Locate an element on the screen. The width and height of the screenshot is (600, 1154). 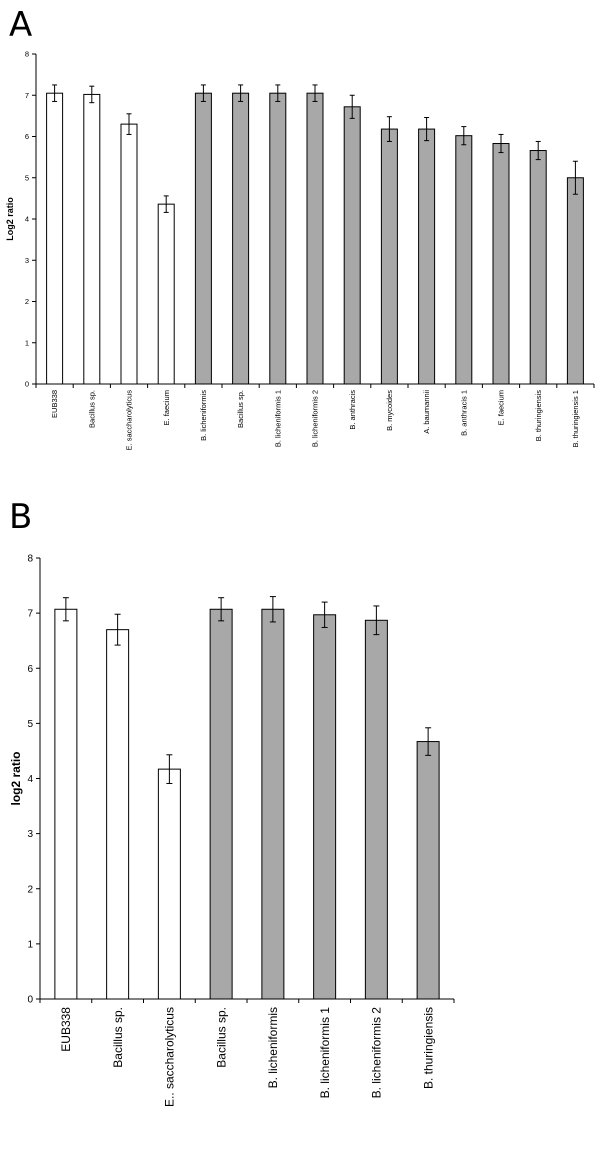
category-label: A. baumannii is located at coordinates (426, 412).